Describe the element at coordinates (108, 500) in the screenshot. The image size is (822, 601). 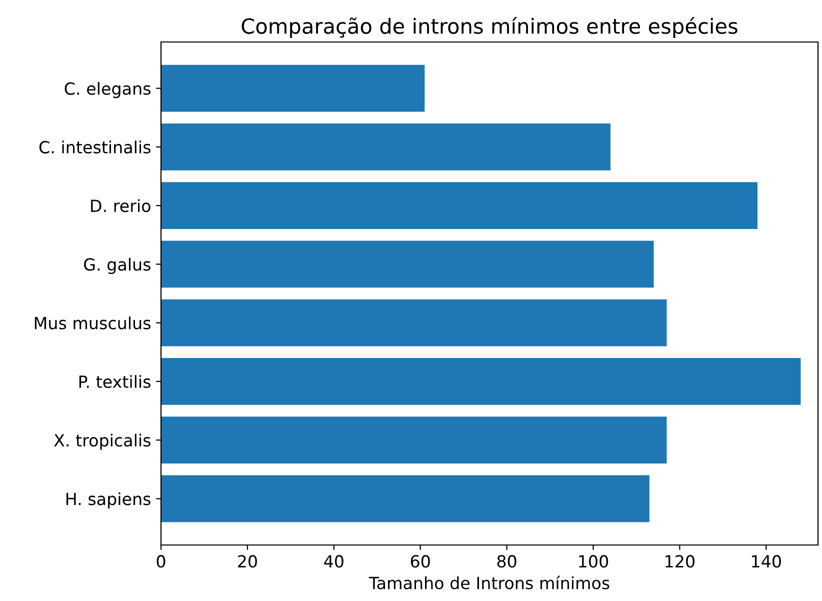
I see `y-tick-label: H. sapiens` at that location.